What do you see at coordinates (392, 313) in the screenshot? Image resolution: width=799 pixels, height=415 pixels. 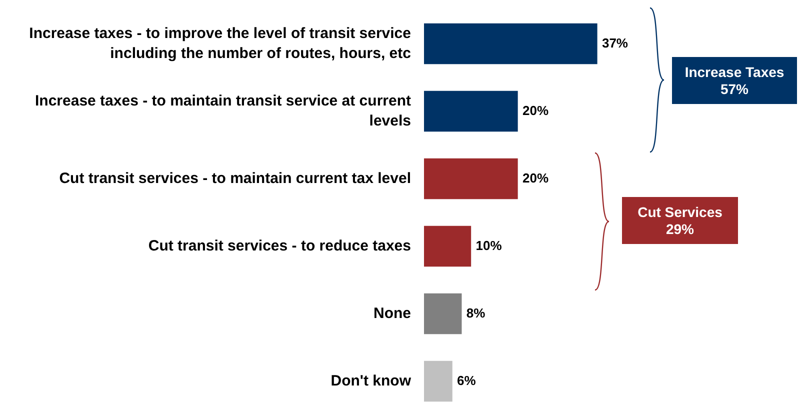 I see `y-tick-label: None` at bounding box center [392, 313].